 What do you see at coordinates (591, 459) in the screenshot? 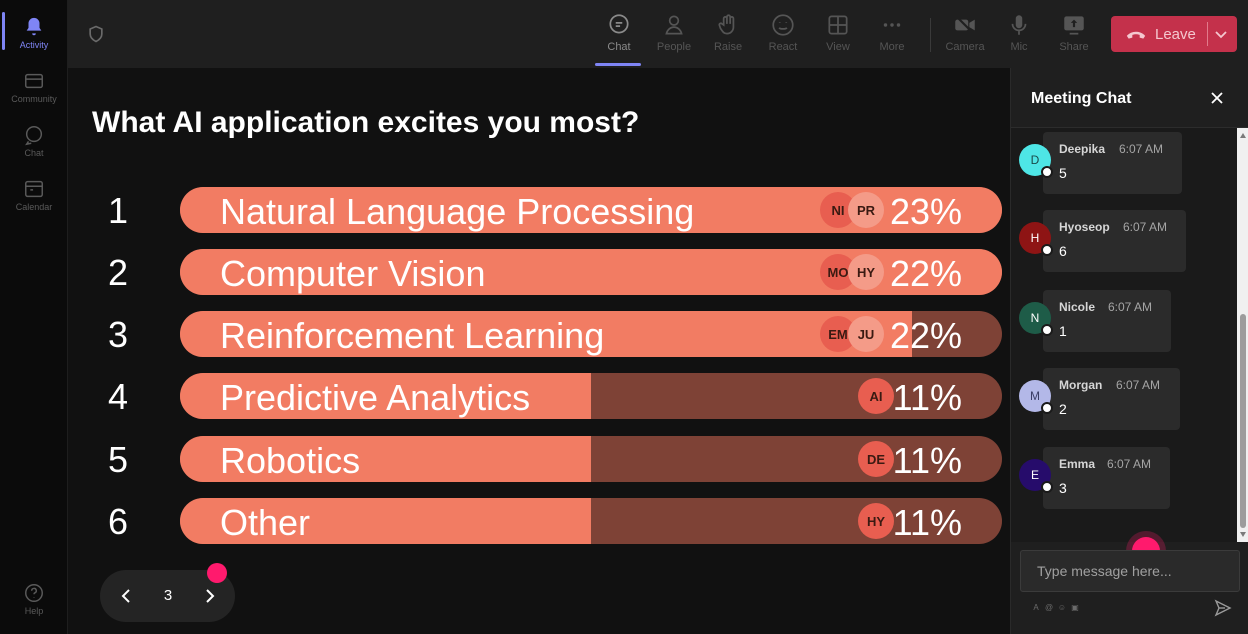
I see `result-bar: Robotics DE 11%` at bounding box center [591, 459].